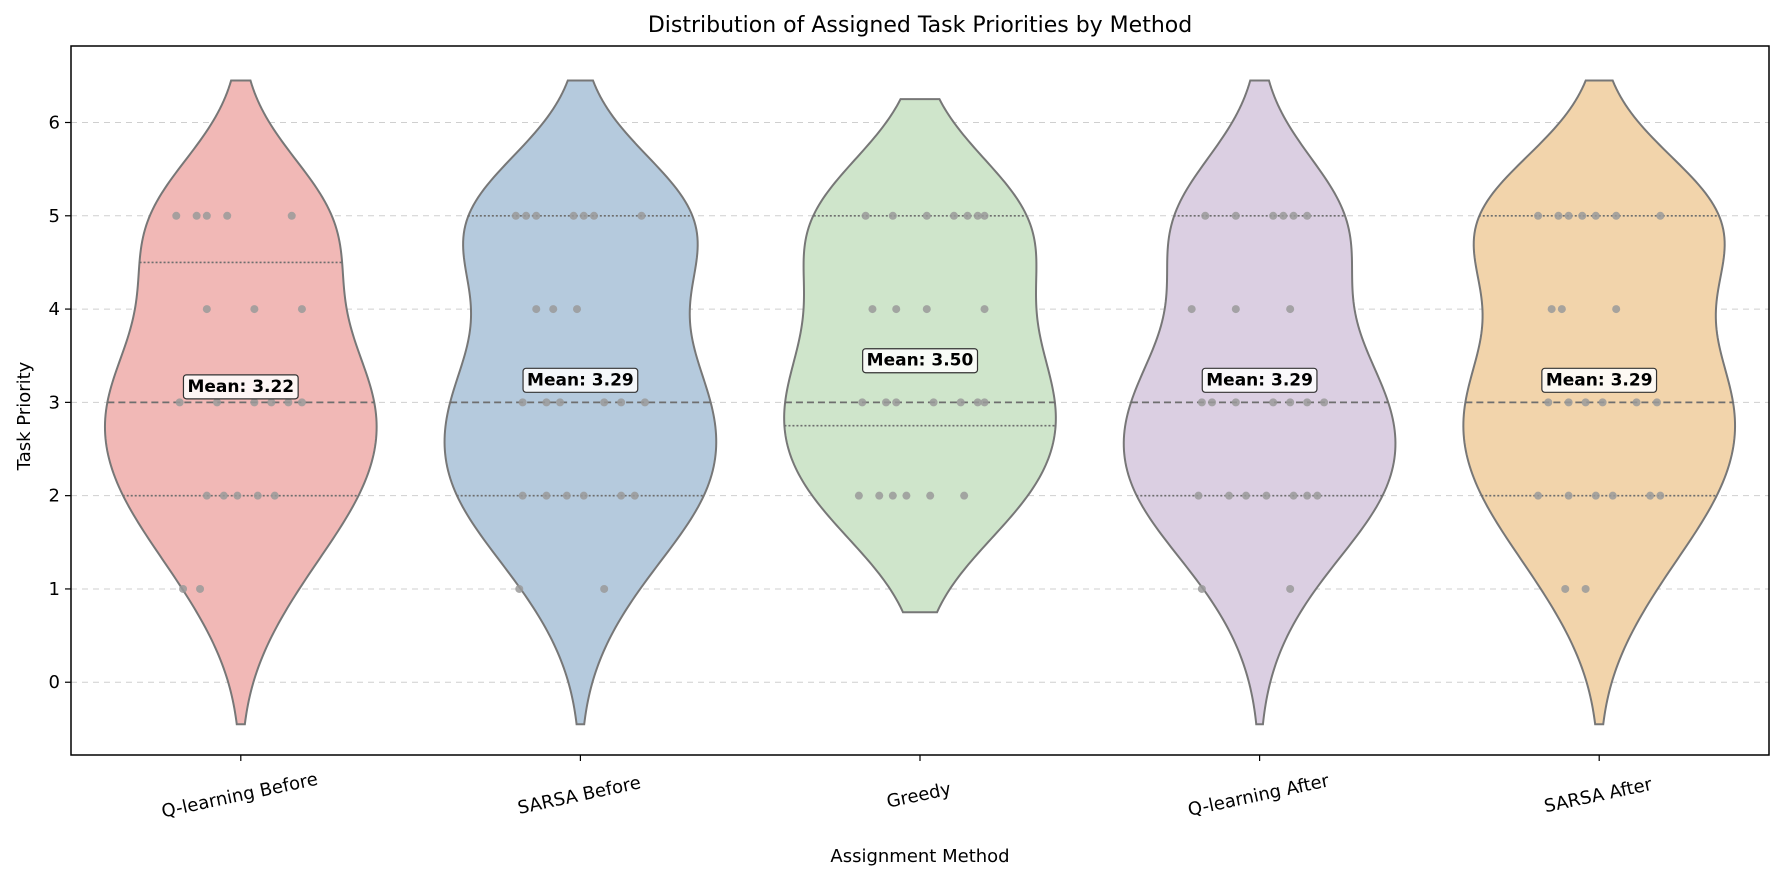  I want to click on x-tick-label: Q-learning After, so click(1258, 795).